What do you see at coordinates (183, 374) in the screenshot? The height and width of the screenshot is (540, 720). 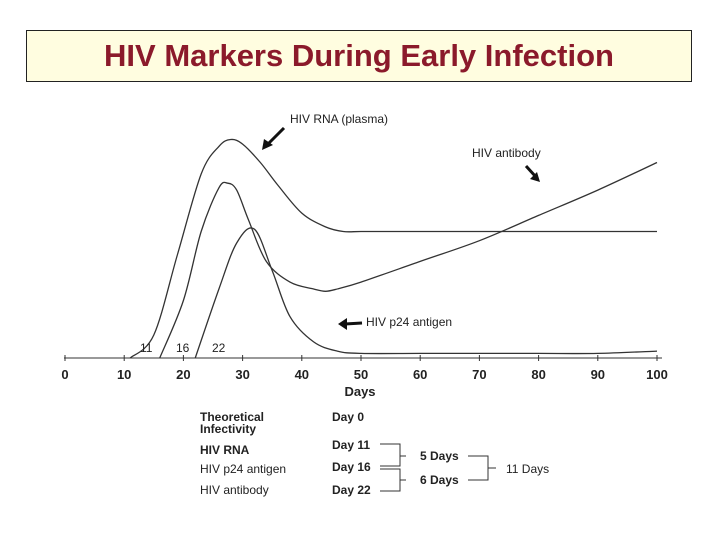 I see `x-tick-label: 20` at bounding box center [183, 374].